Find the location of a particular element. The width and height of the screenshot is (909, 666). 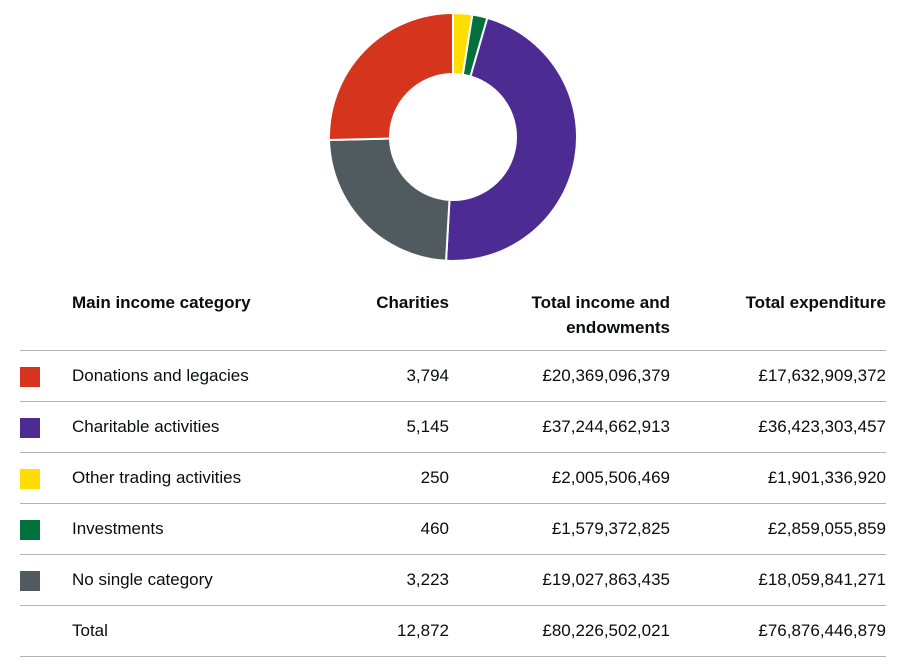

row-charities: 3,223 is located at coordinates (427, 579).